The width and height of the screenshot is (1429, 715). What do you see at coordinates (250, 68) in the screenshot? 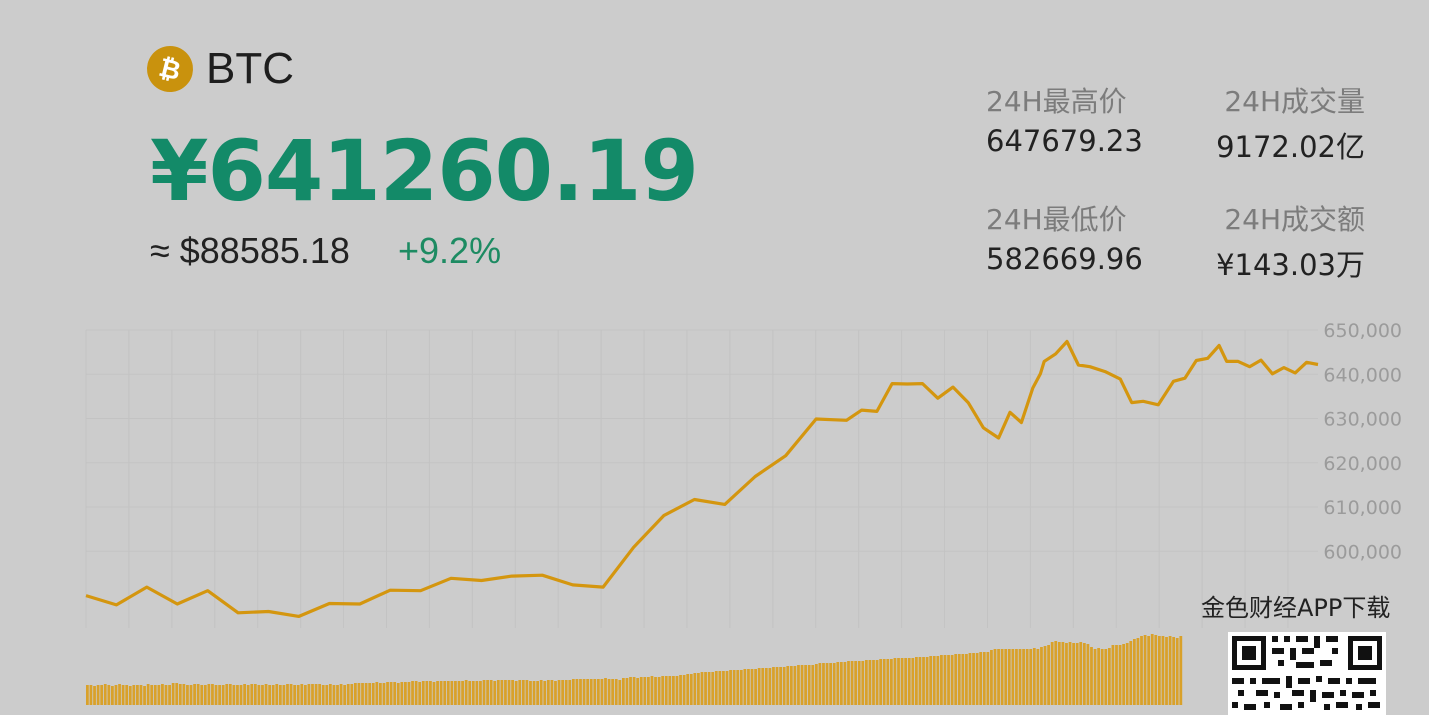
I see `coin-symbol: BTC` at bounding box center [250, 68].